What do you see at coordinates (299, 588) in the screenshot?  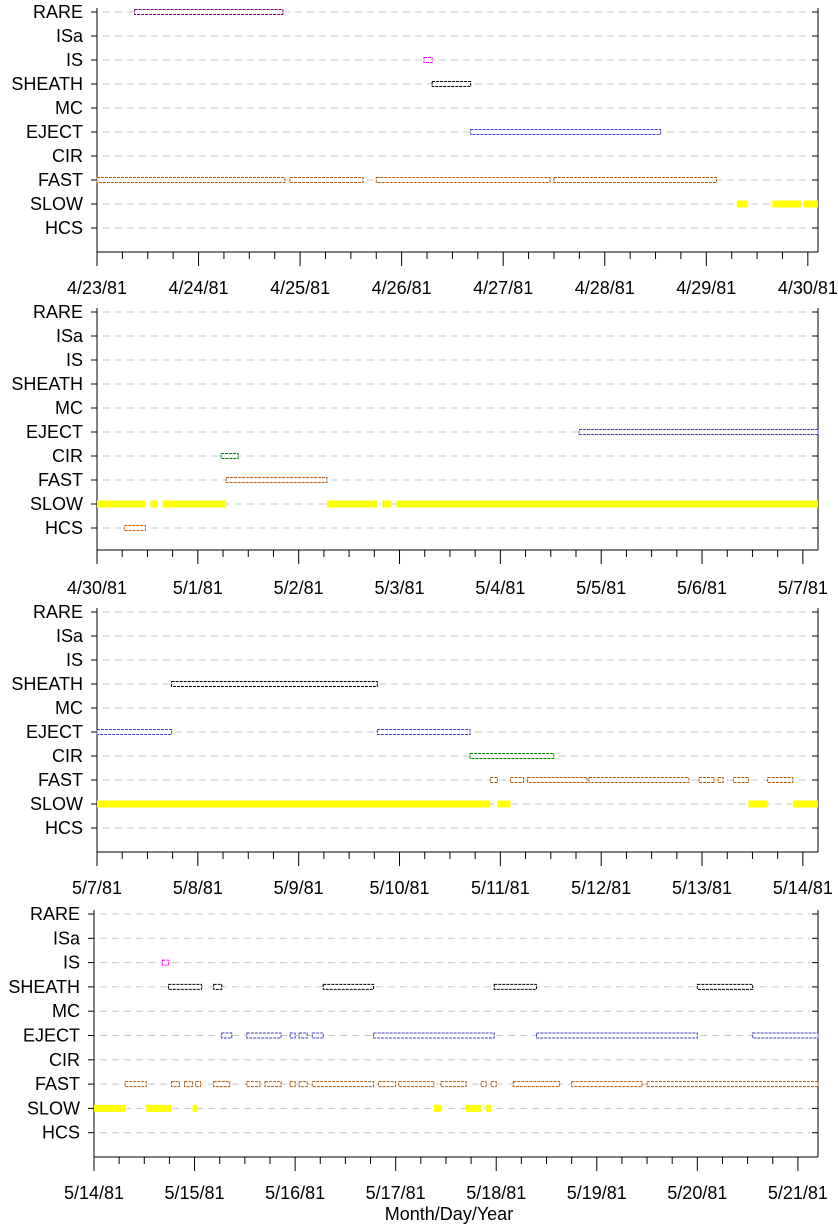 I see `x-tick-label: 5/2/81` at bounding box center [299, 588].